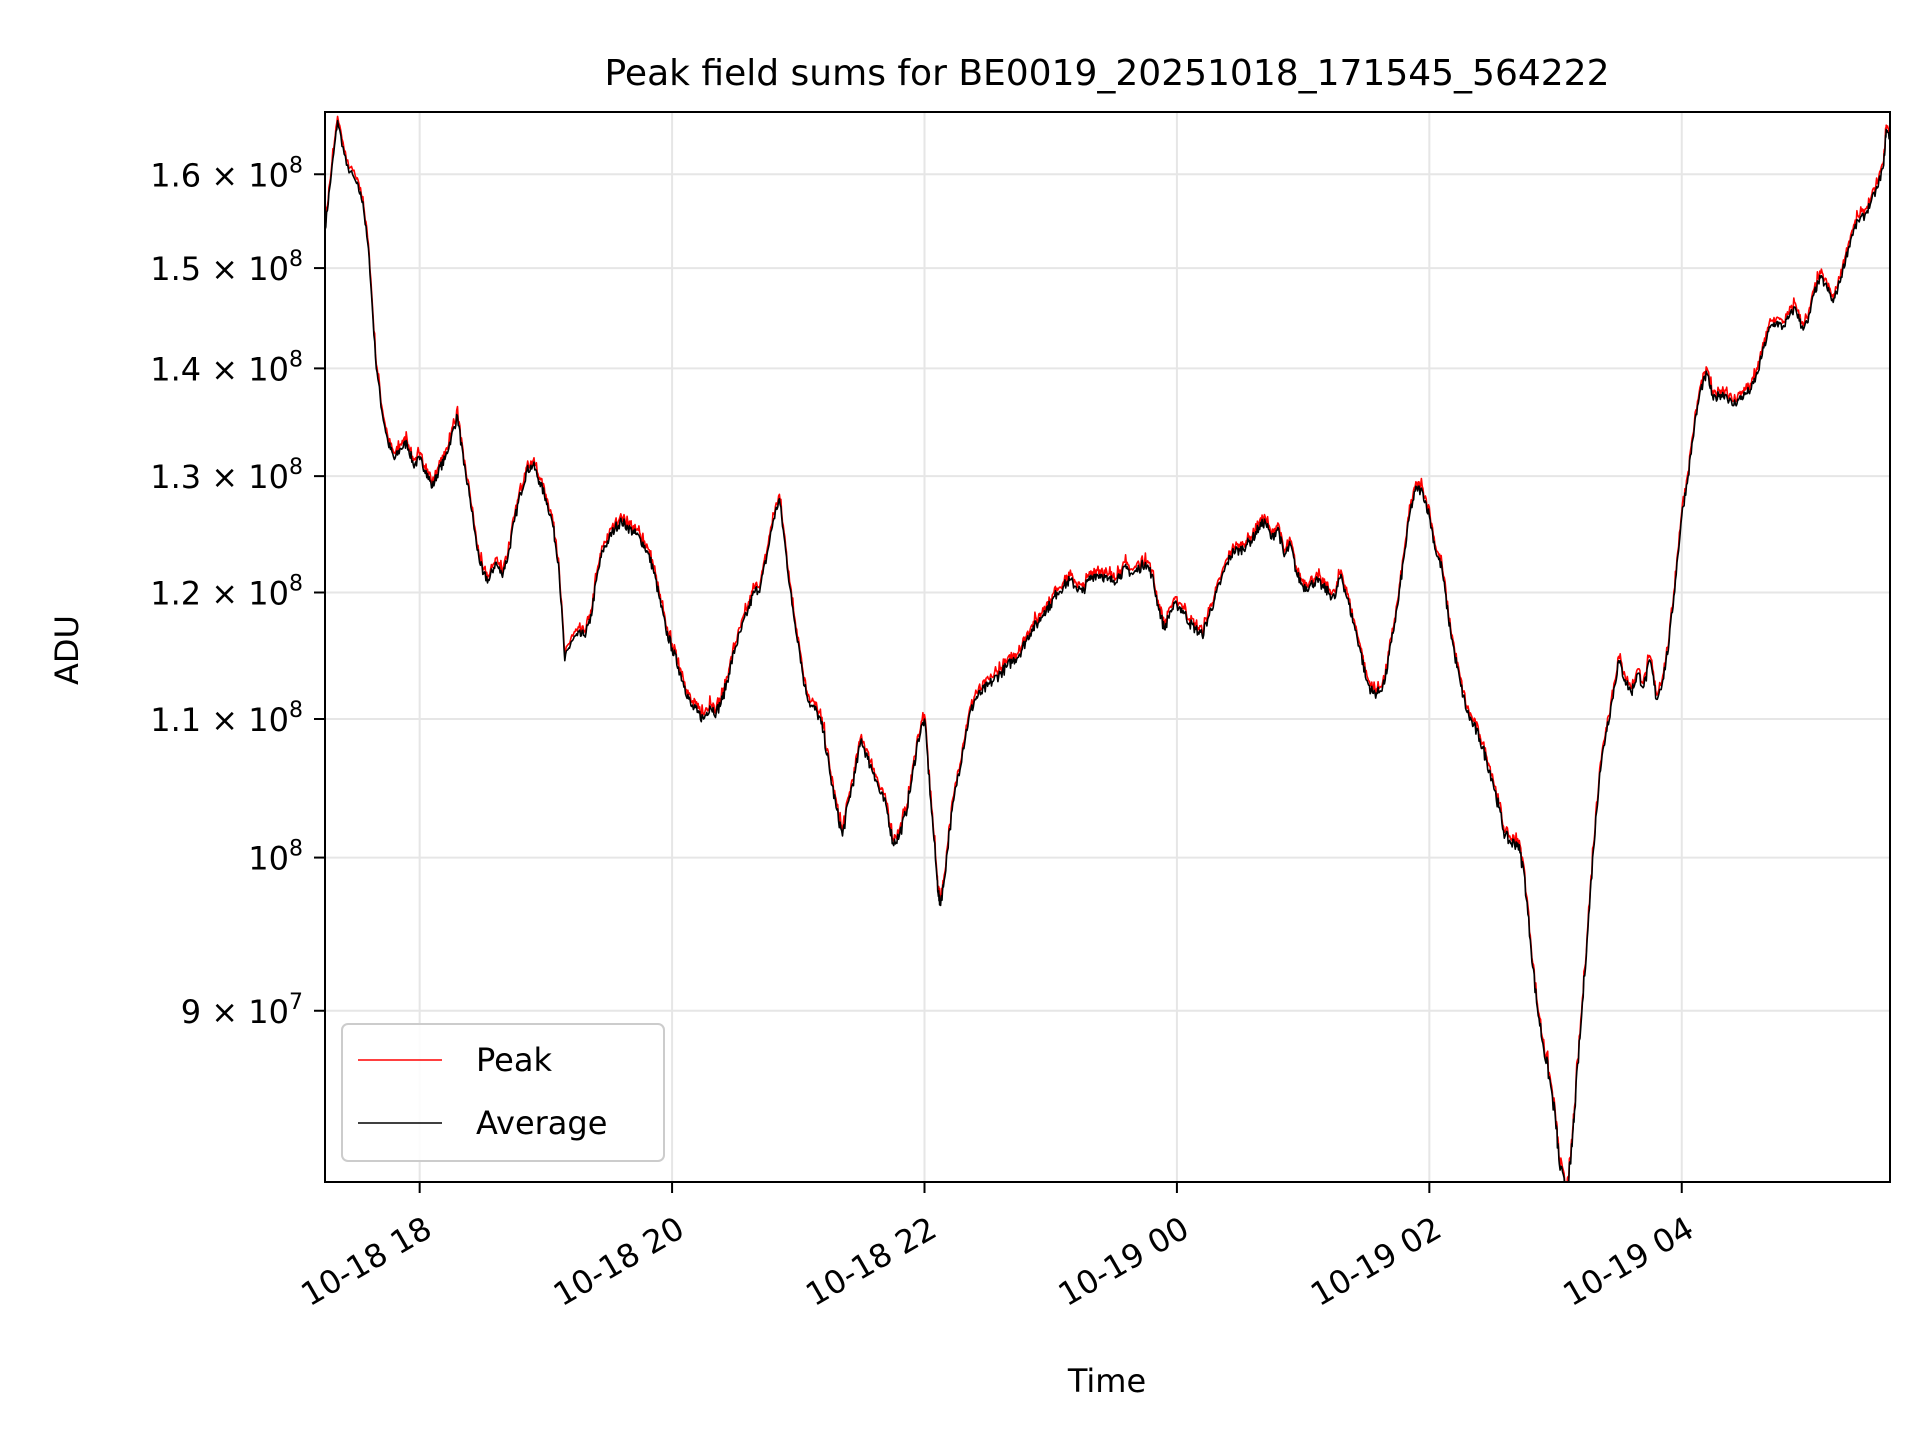 The image size is (1920, 1440). What do you see at coordinates (67, 650) in the screenshot?
I see `y-axis-label: ADU` at bounding box center [67, 650].